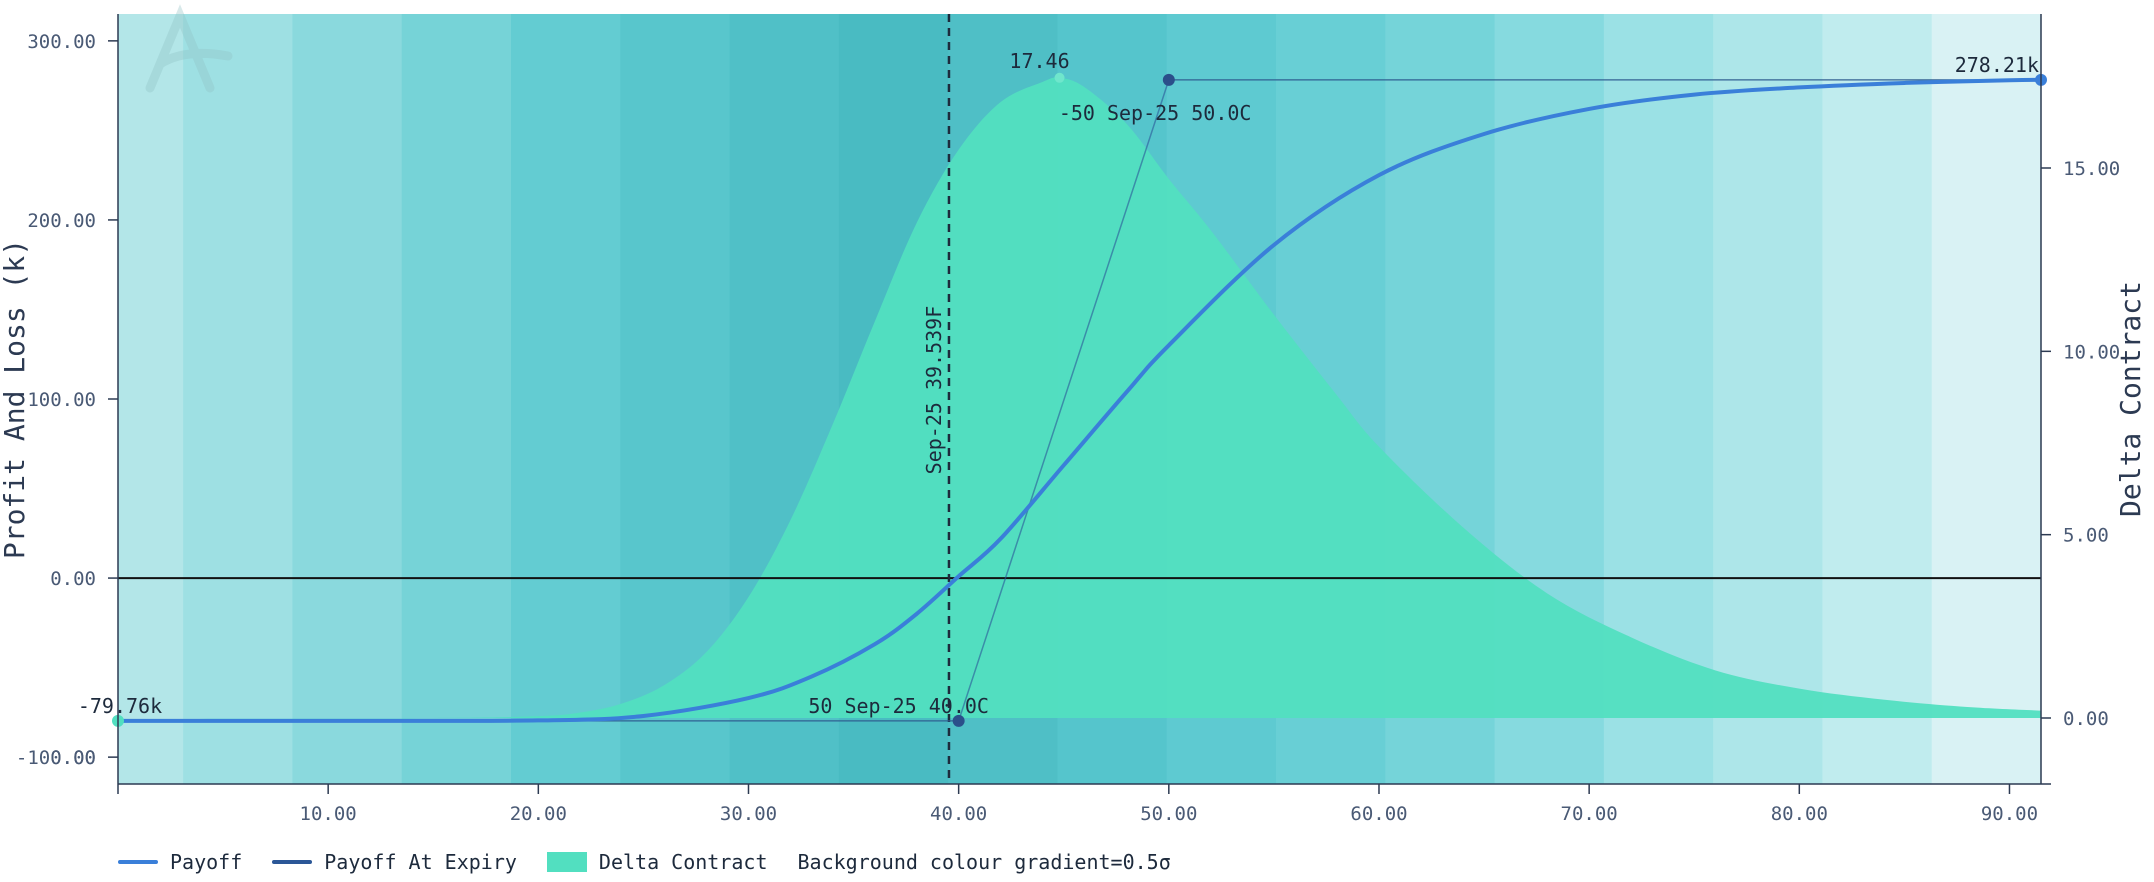  I want to click on start-value-label: -79.76k, so click(120, 706).